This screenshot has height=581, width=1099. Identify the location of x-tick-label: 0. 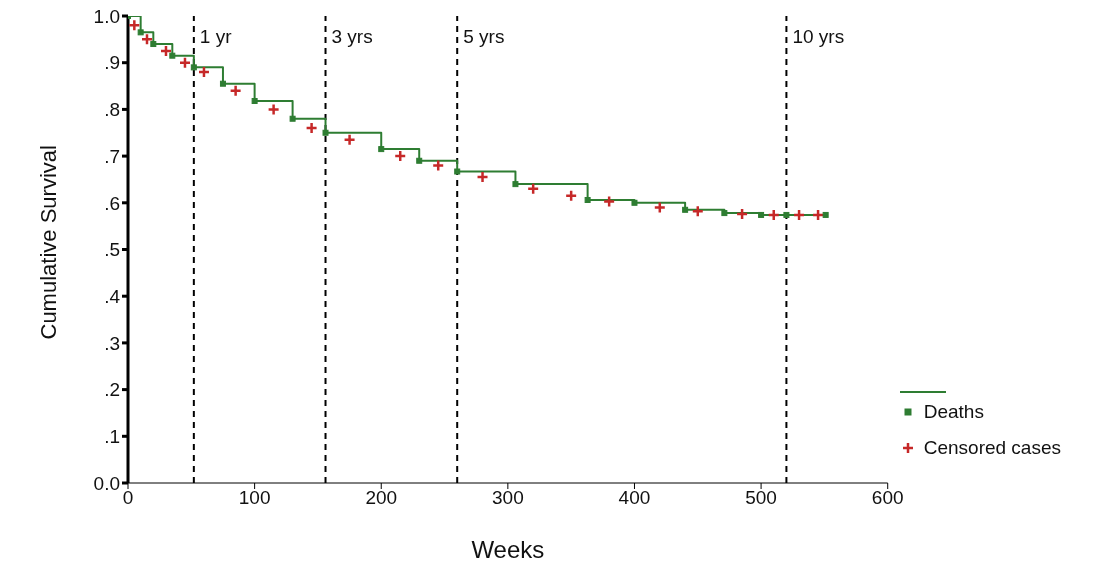
(128, 498).